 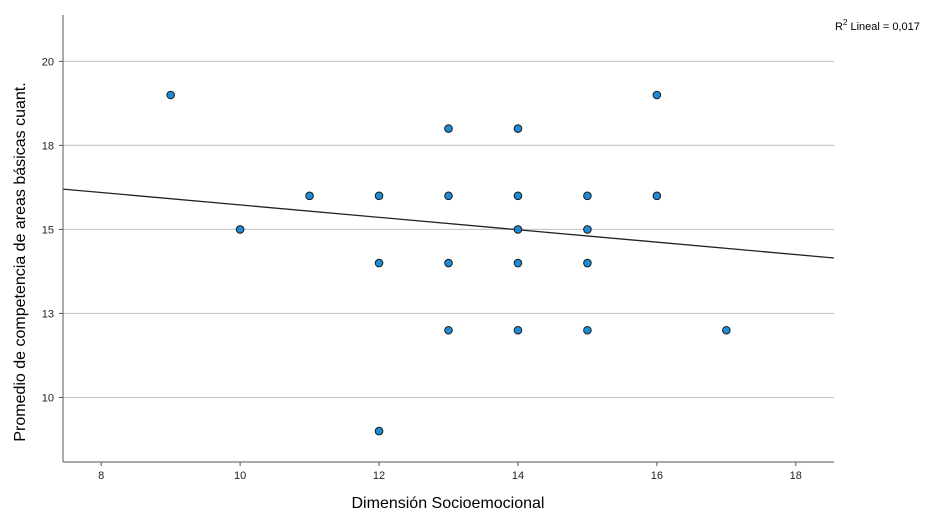 What do you see at coordinates (48, 314) in the screenshot?
I see `y-tick-label: 13` at bounding box center [48, 314].